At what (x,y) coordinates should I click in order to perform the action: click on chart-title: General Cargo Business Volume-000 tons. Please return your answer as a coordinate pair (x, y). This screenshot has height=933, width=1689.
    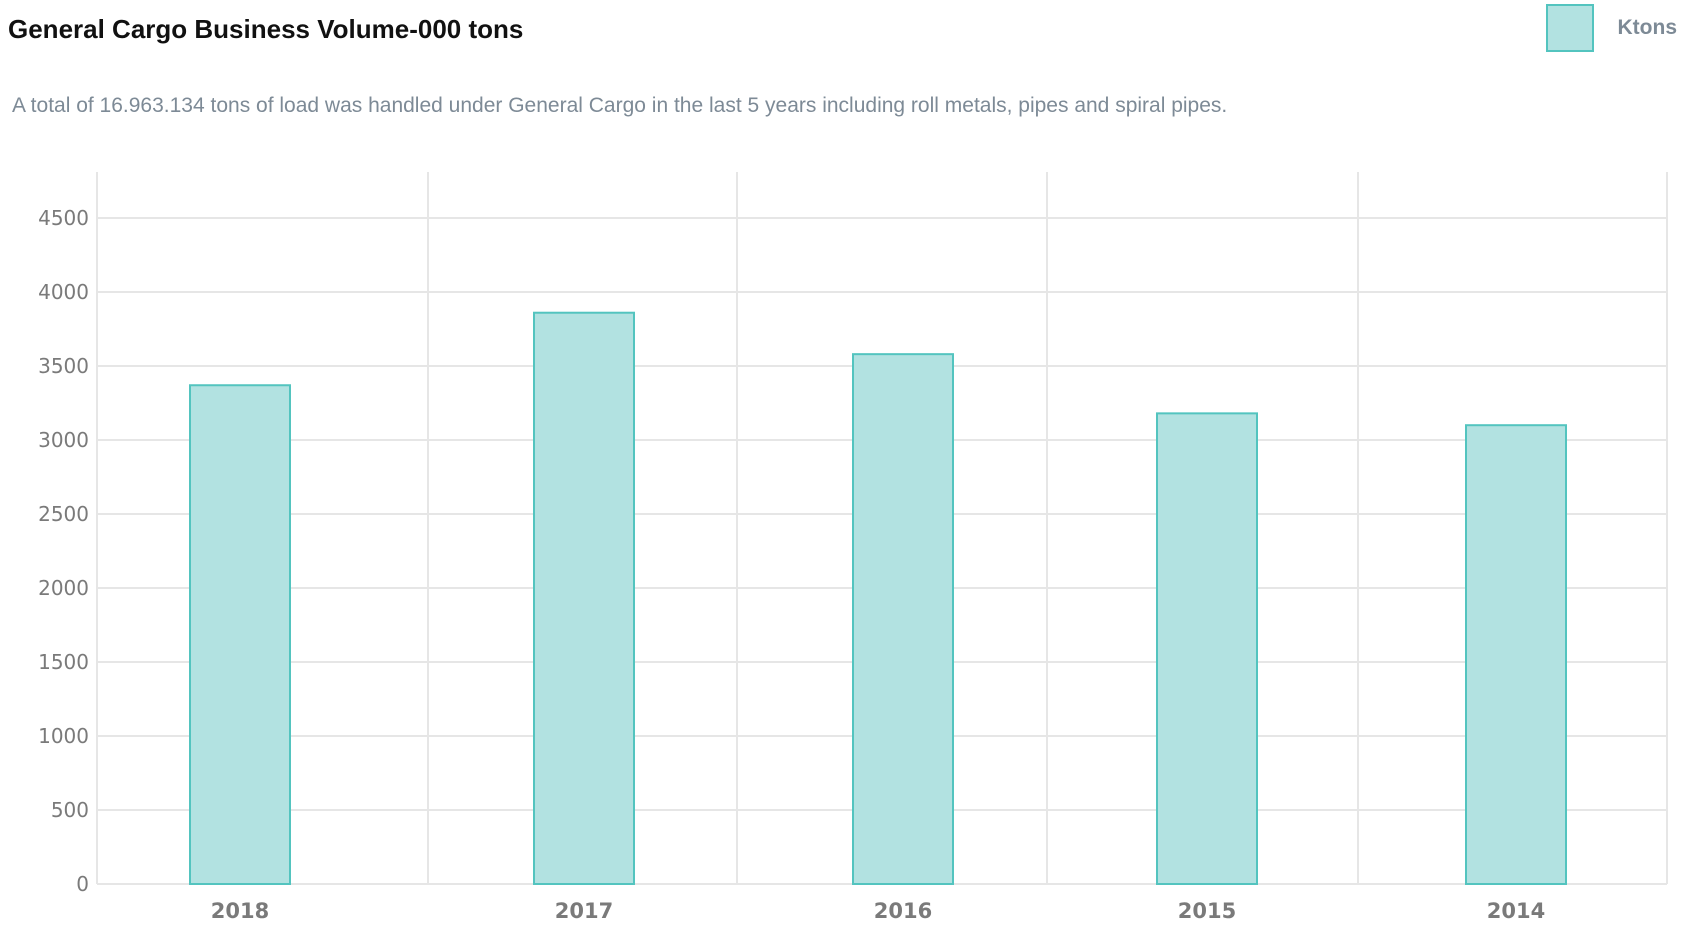
    Looking at the image, I should click on (266, 29).